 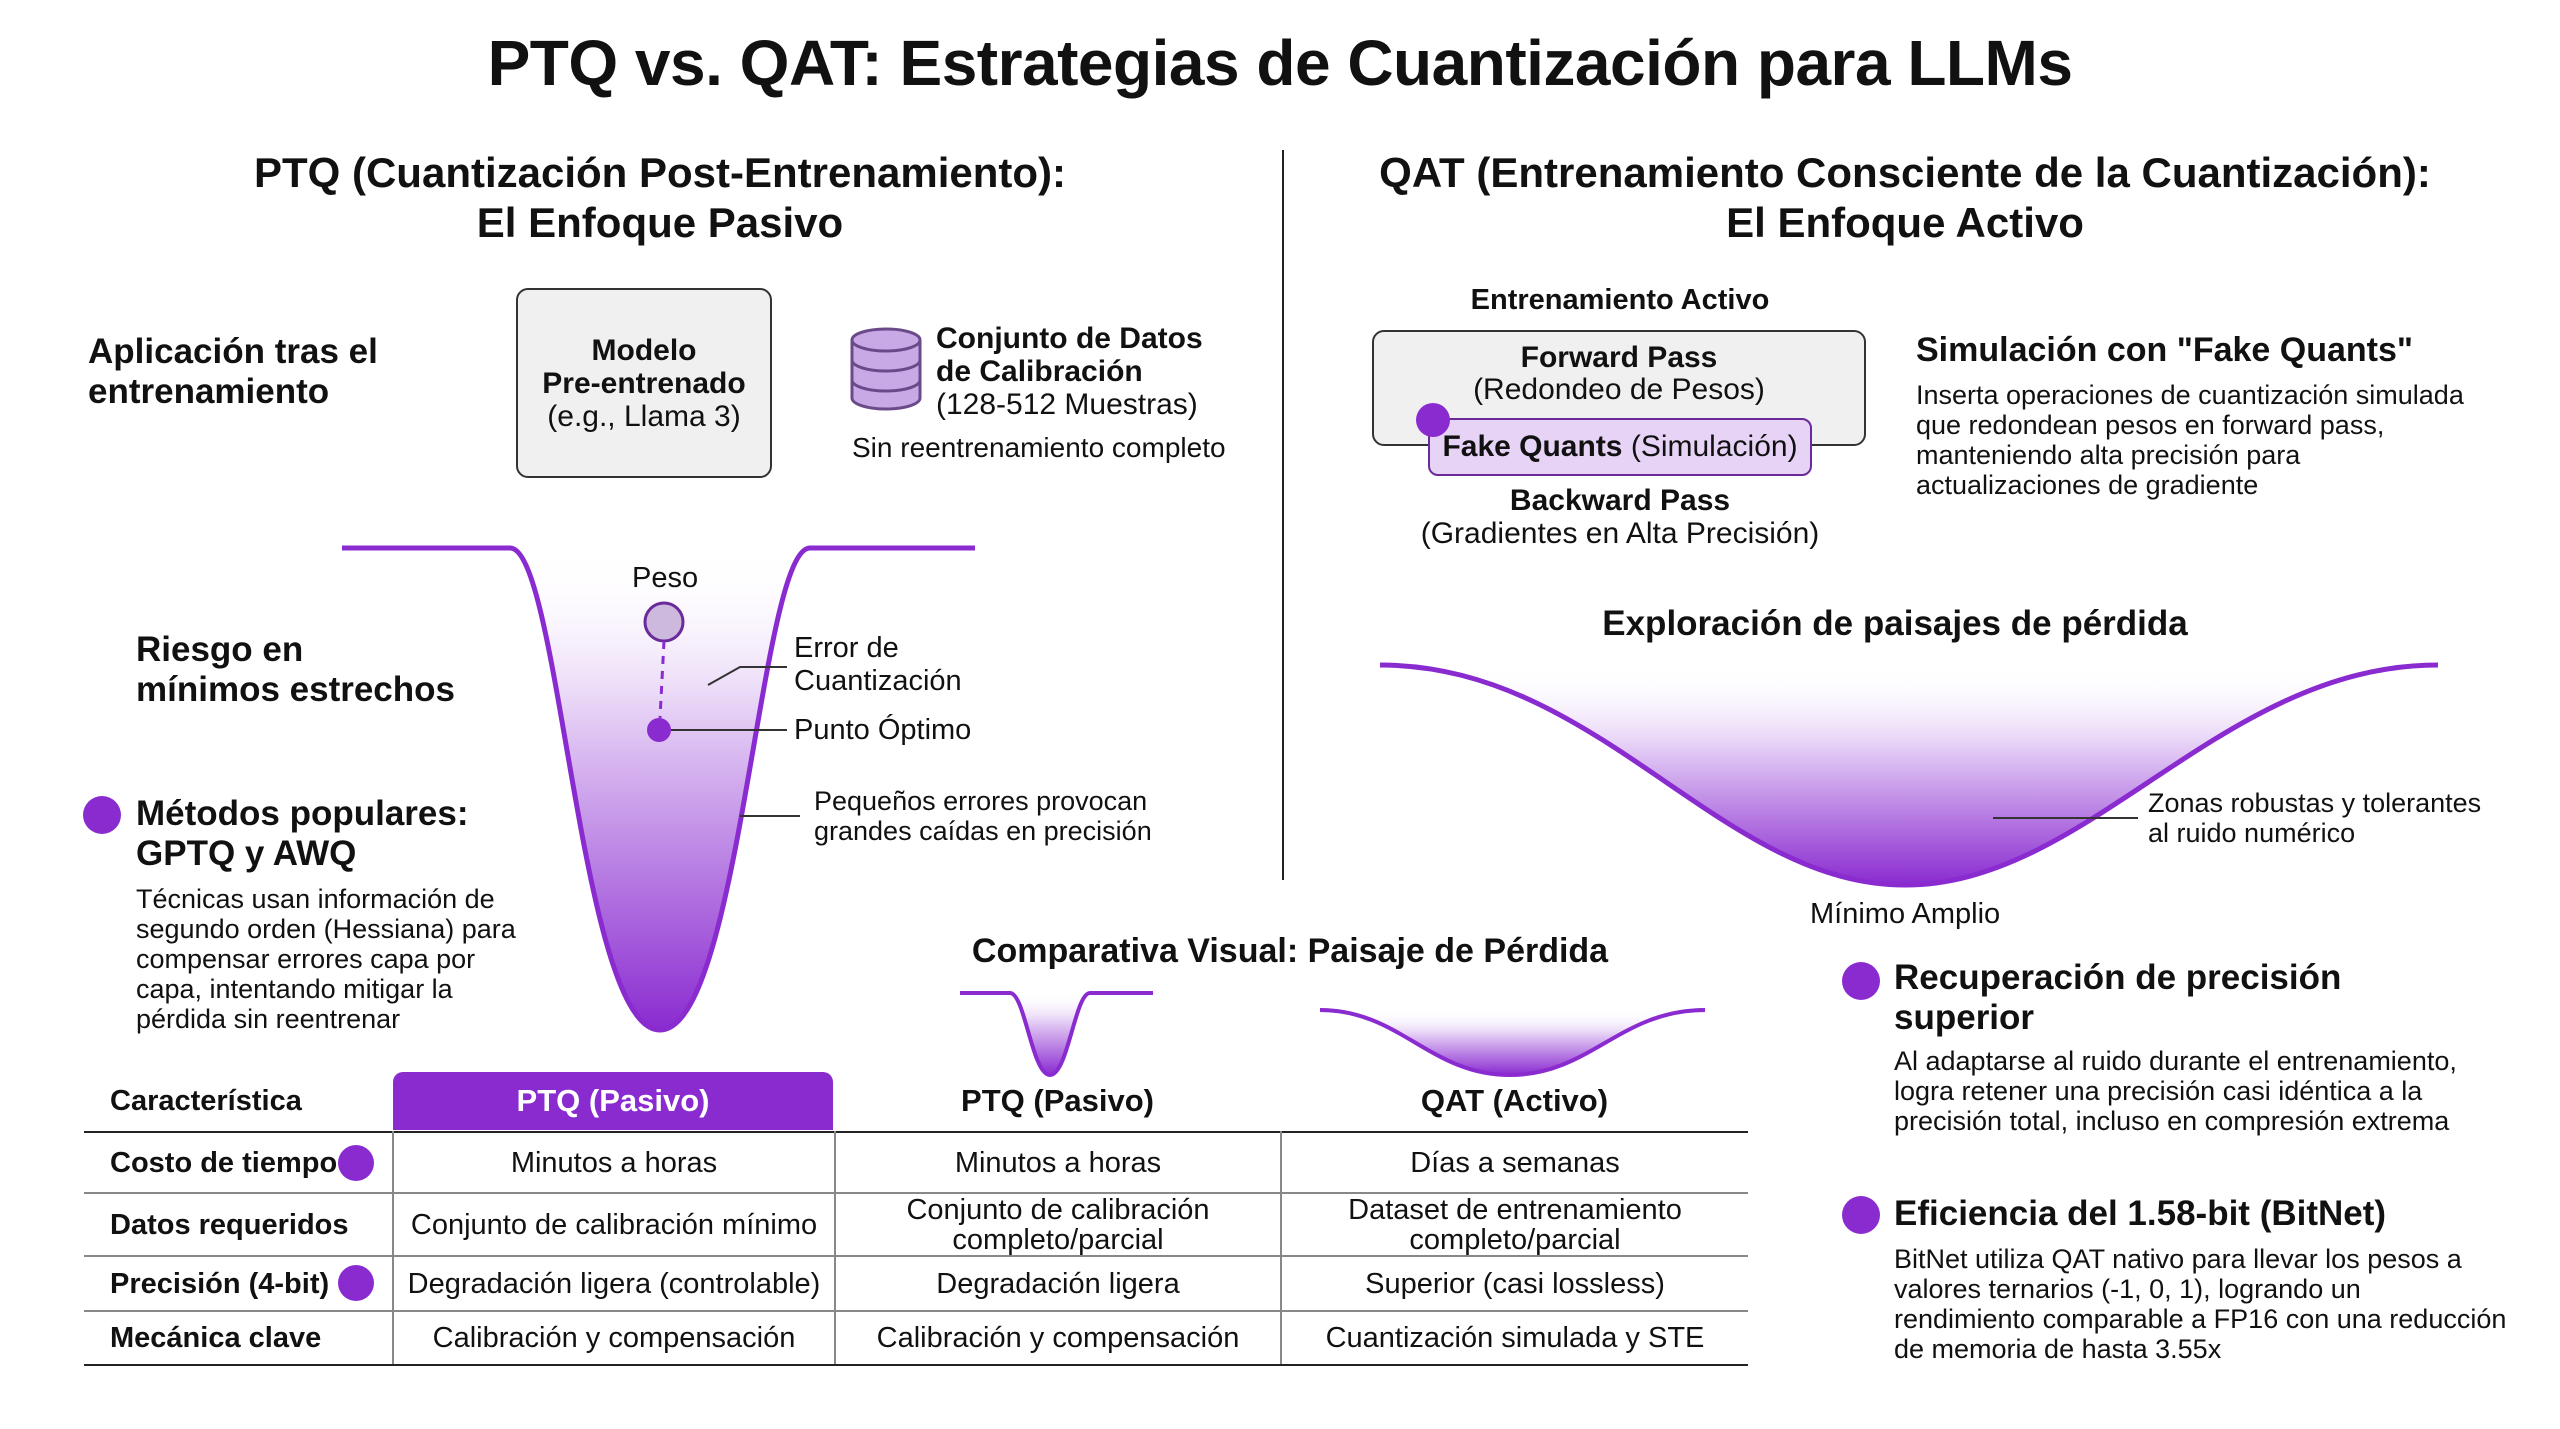 What do you see at coordinates (2252, 833) in the screenshot?
I see `robust-line2: al ruido numérico` at bounding box center [2252, 833].